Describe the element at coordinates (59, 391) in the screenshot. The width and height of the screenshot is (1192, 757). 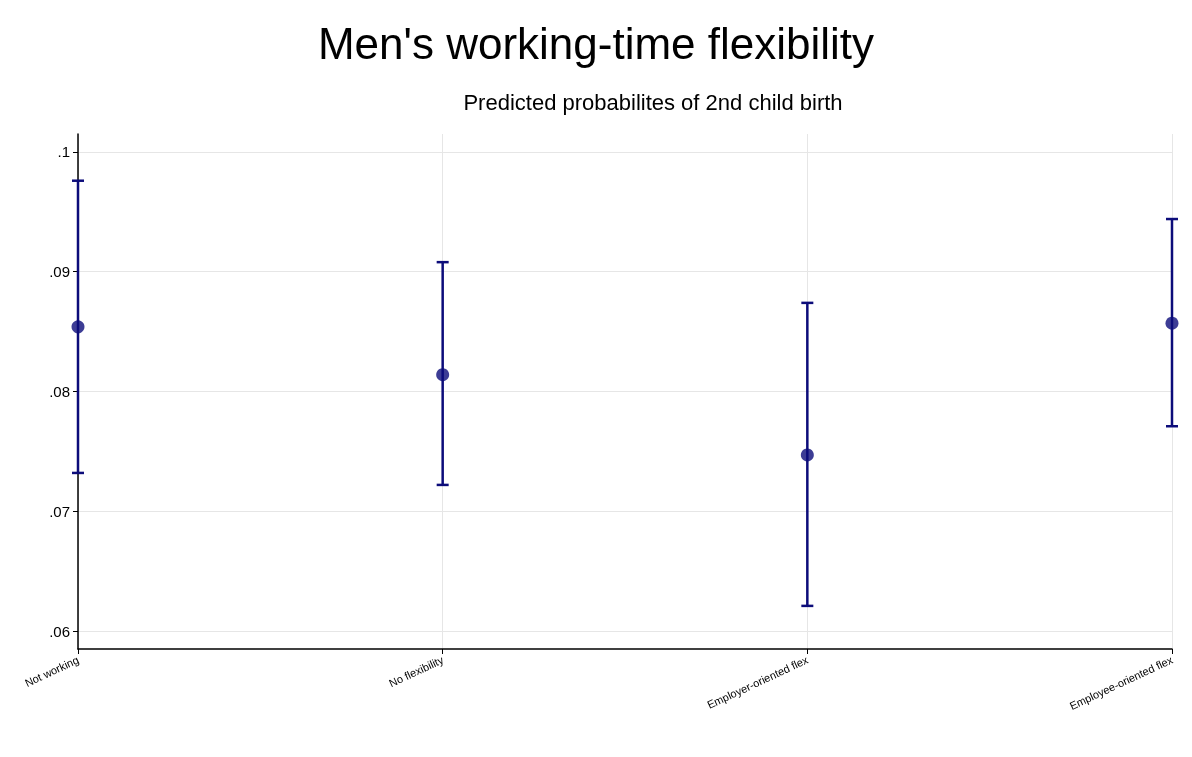
I see `y-tick-label: .08` at that location.